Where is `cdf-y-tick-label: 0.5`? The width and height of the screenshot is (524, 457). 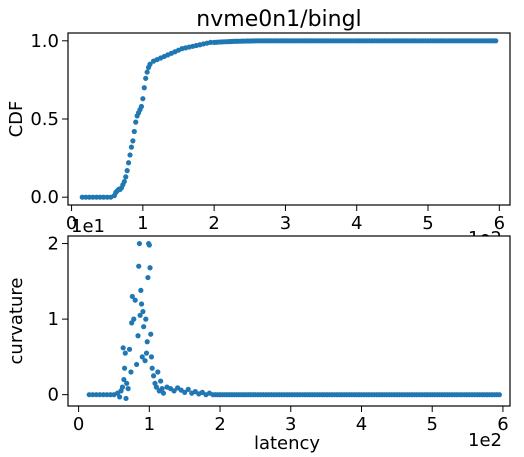 cdf-y-tick-label: 0.5 is located at coordinates (44, 119).